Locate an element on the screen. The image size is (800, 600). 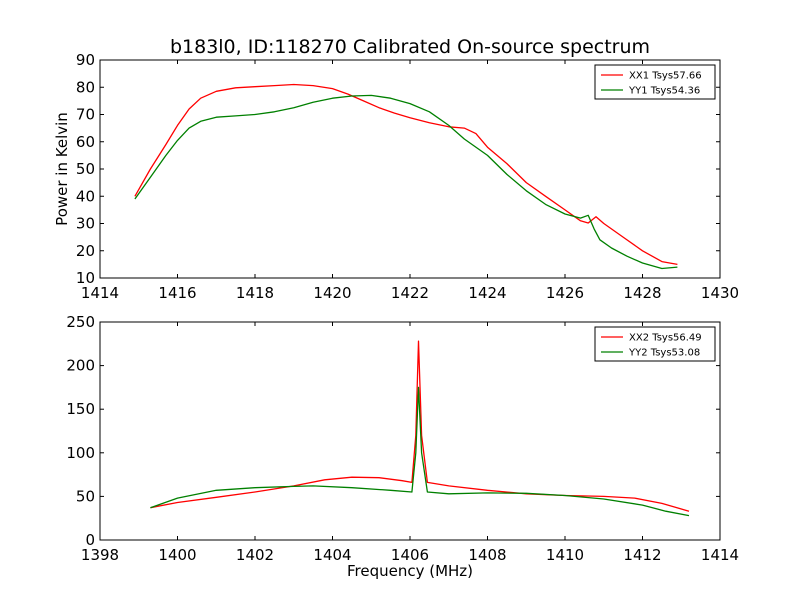
x-tick-label: 1402 is located at coordinates (255, 555).